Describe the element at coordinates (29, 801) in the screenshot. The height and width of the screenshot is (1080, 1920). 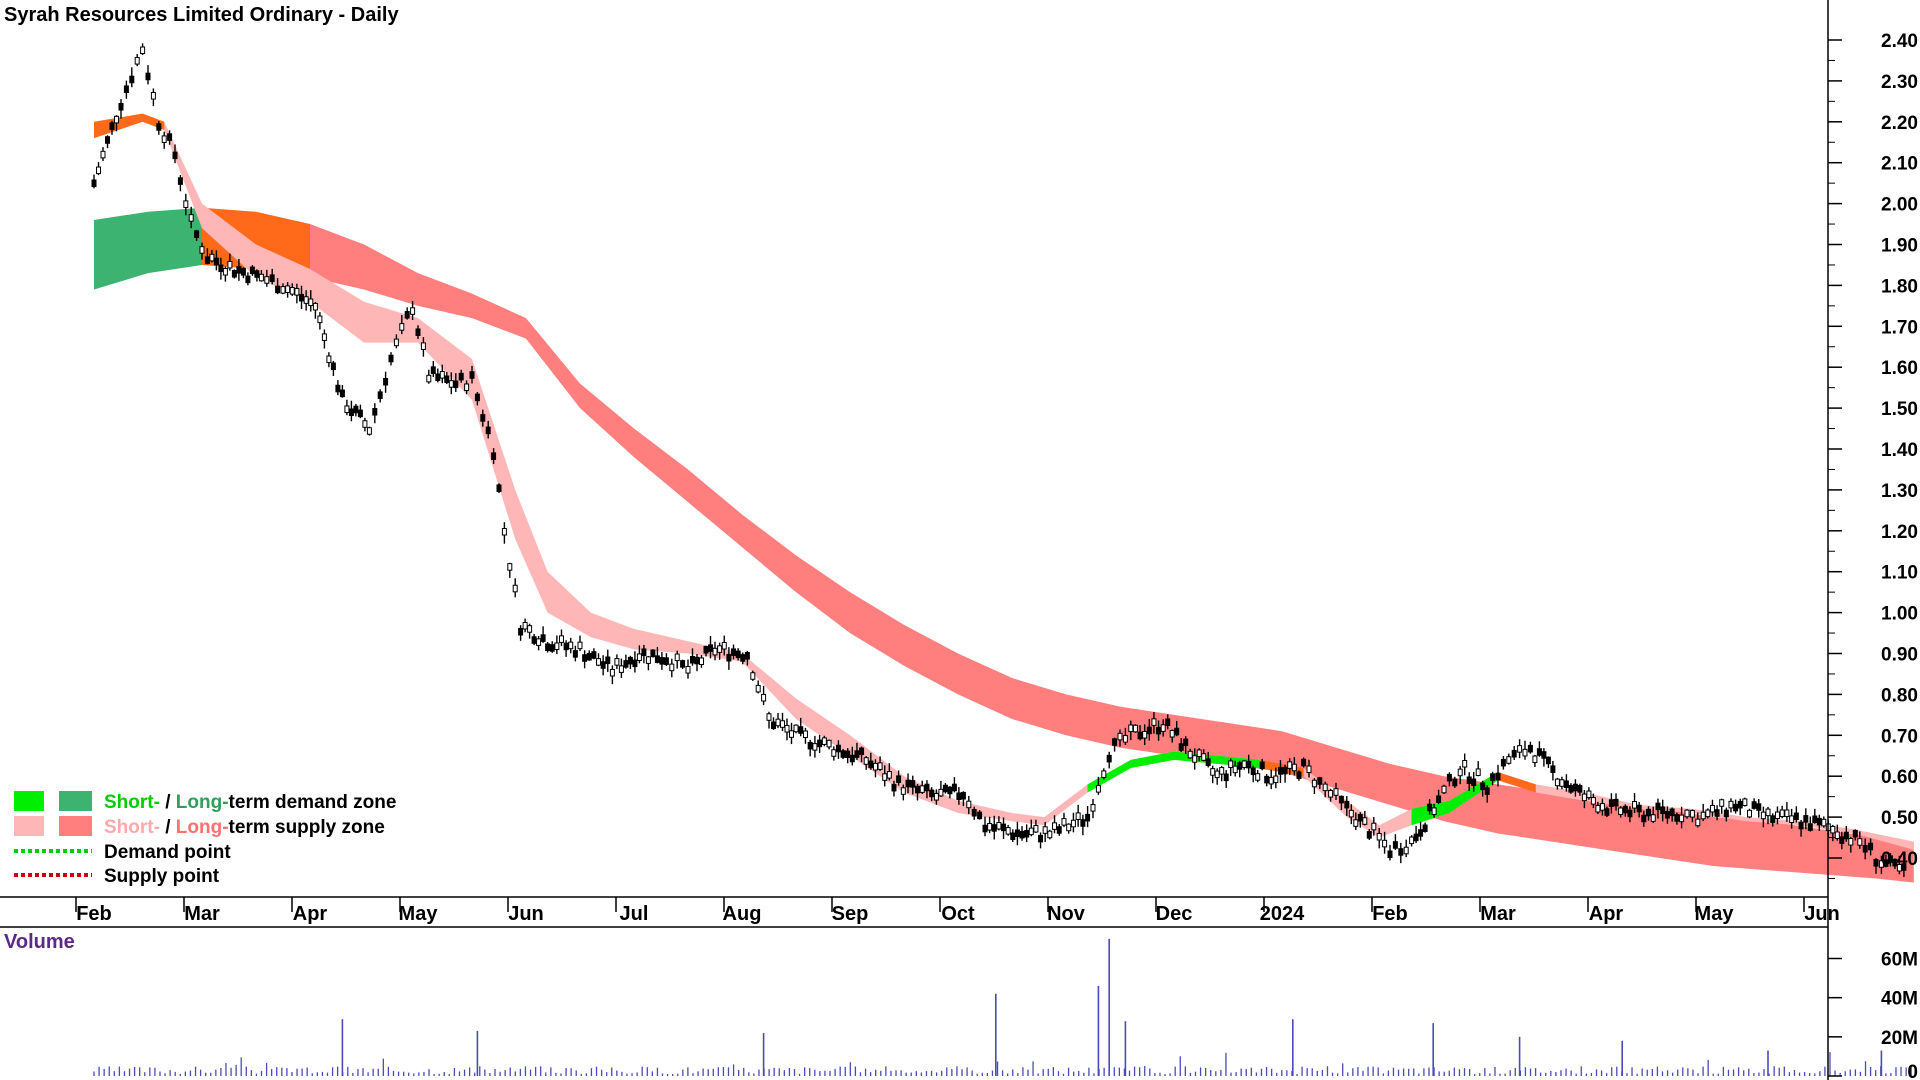
I see `legend-swatch-demand-short` at that location.